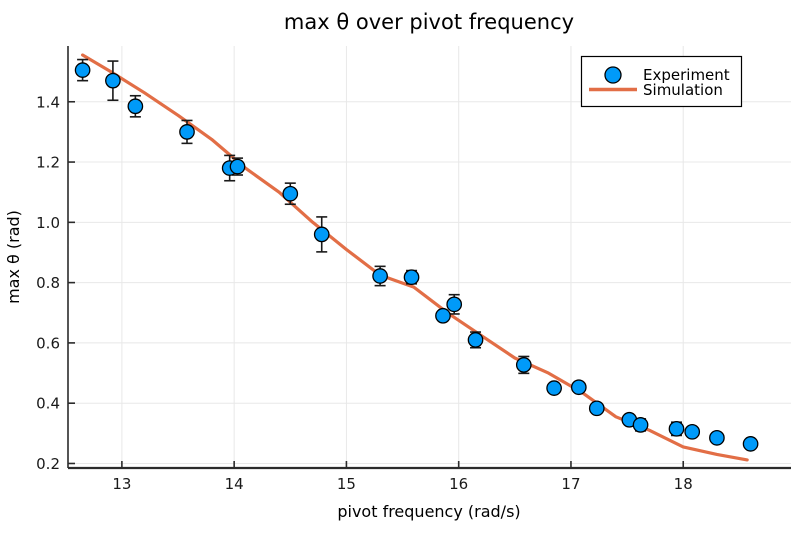 This screenshot has height=533, width=800. Describe the element at coordinates (48, 464) in the screenshot. I see `y-tick-label: 0.2` at that location.